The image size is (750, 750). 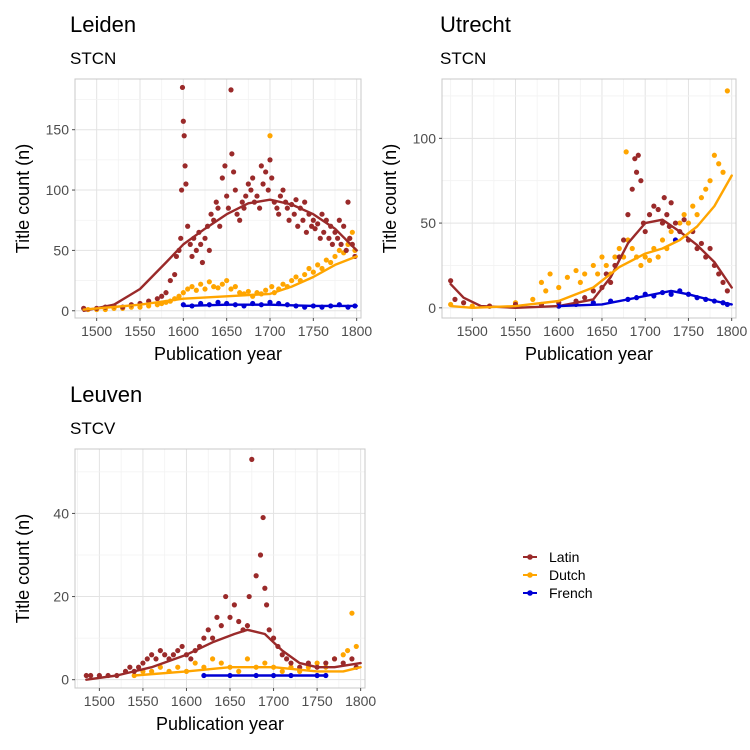 What do you see at coordinates (96, 331) in the screenshot?
I see `x-tick-label: 1500` at bounding box center [96, 331].